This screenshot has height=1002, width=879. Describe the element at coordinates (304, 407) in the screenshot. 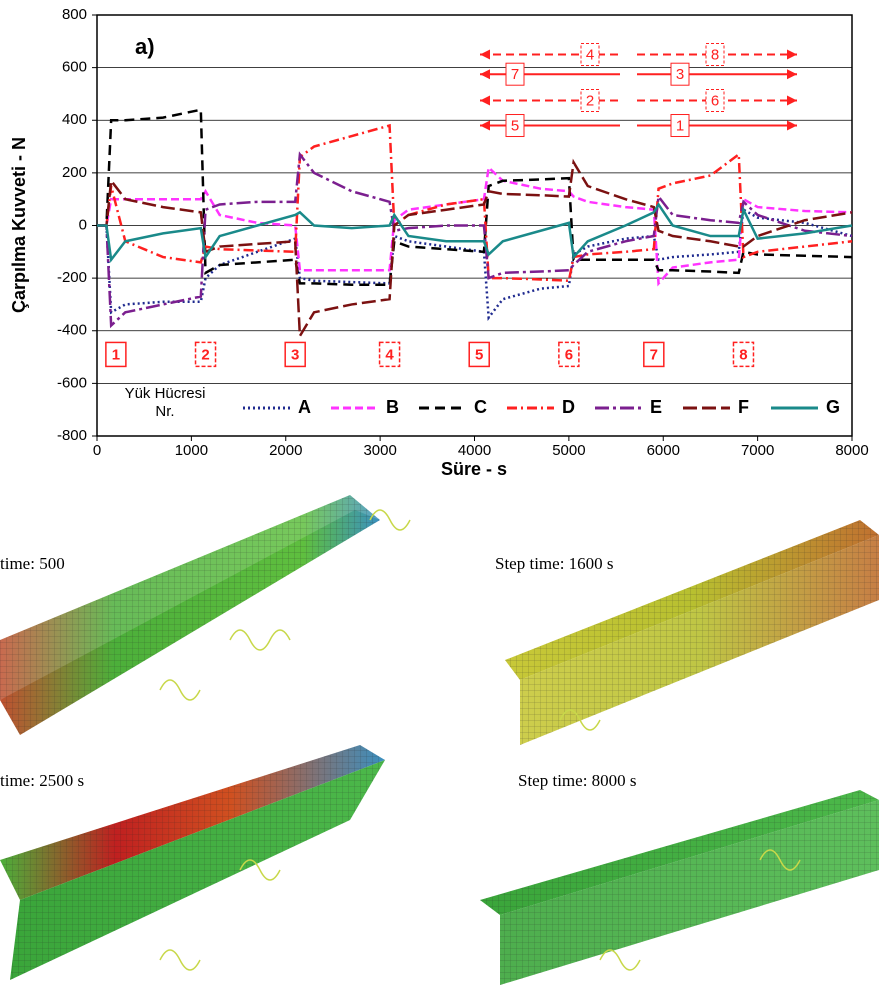

I see `legend-label: A` at that location.